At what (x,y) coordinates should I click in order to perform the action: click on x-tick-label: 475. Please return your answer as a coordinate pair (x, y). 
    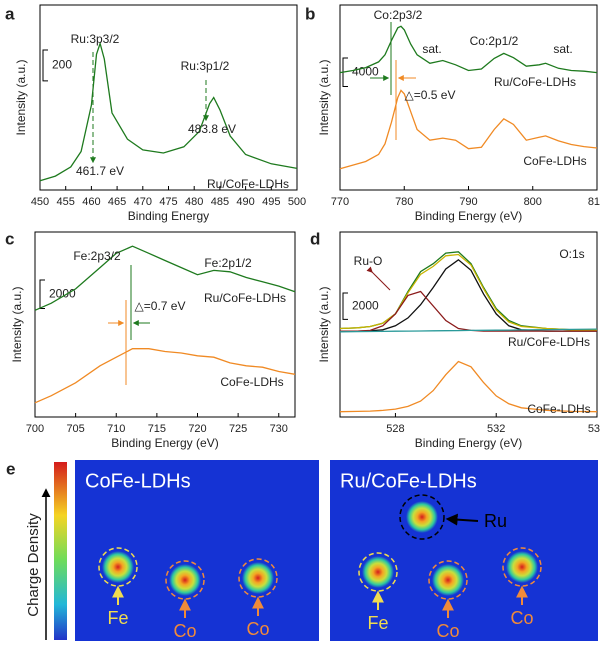
    Looking at the image, I should click on (168, 202).